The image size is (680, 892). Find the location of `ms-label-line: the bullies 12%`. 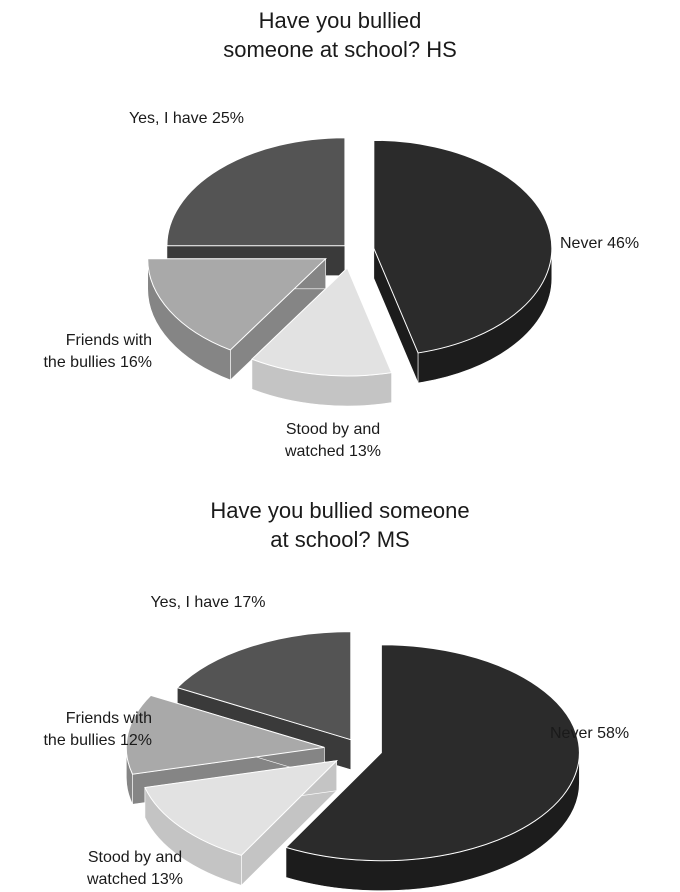

ms-label-line: the bullies 12% is located at coordinates (97, 740).